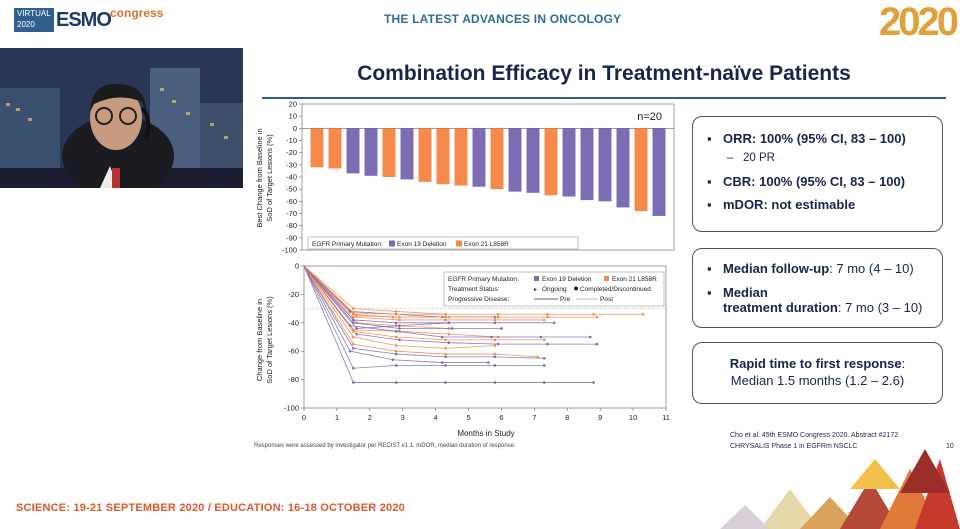 This screenshot has height=529, width=960. I want to click on spider-legend-swatch-exon19, so click(536, 278).